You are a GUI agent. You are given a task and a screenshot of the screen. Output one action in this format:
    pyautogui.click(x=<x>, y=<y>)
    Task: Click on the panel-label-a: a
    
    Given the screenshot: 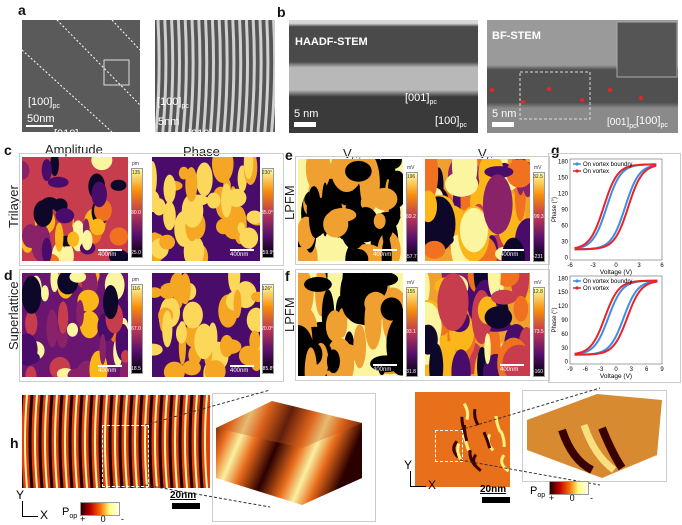 What is the action you would take?
    pyautogui.click(x=22, y=10)
    